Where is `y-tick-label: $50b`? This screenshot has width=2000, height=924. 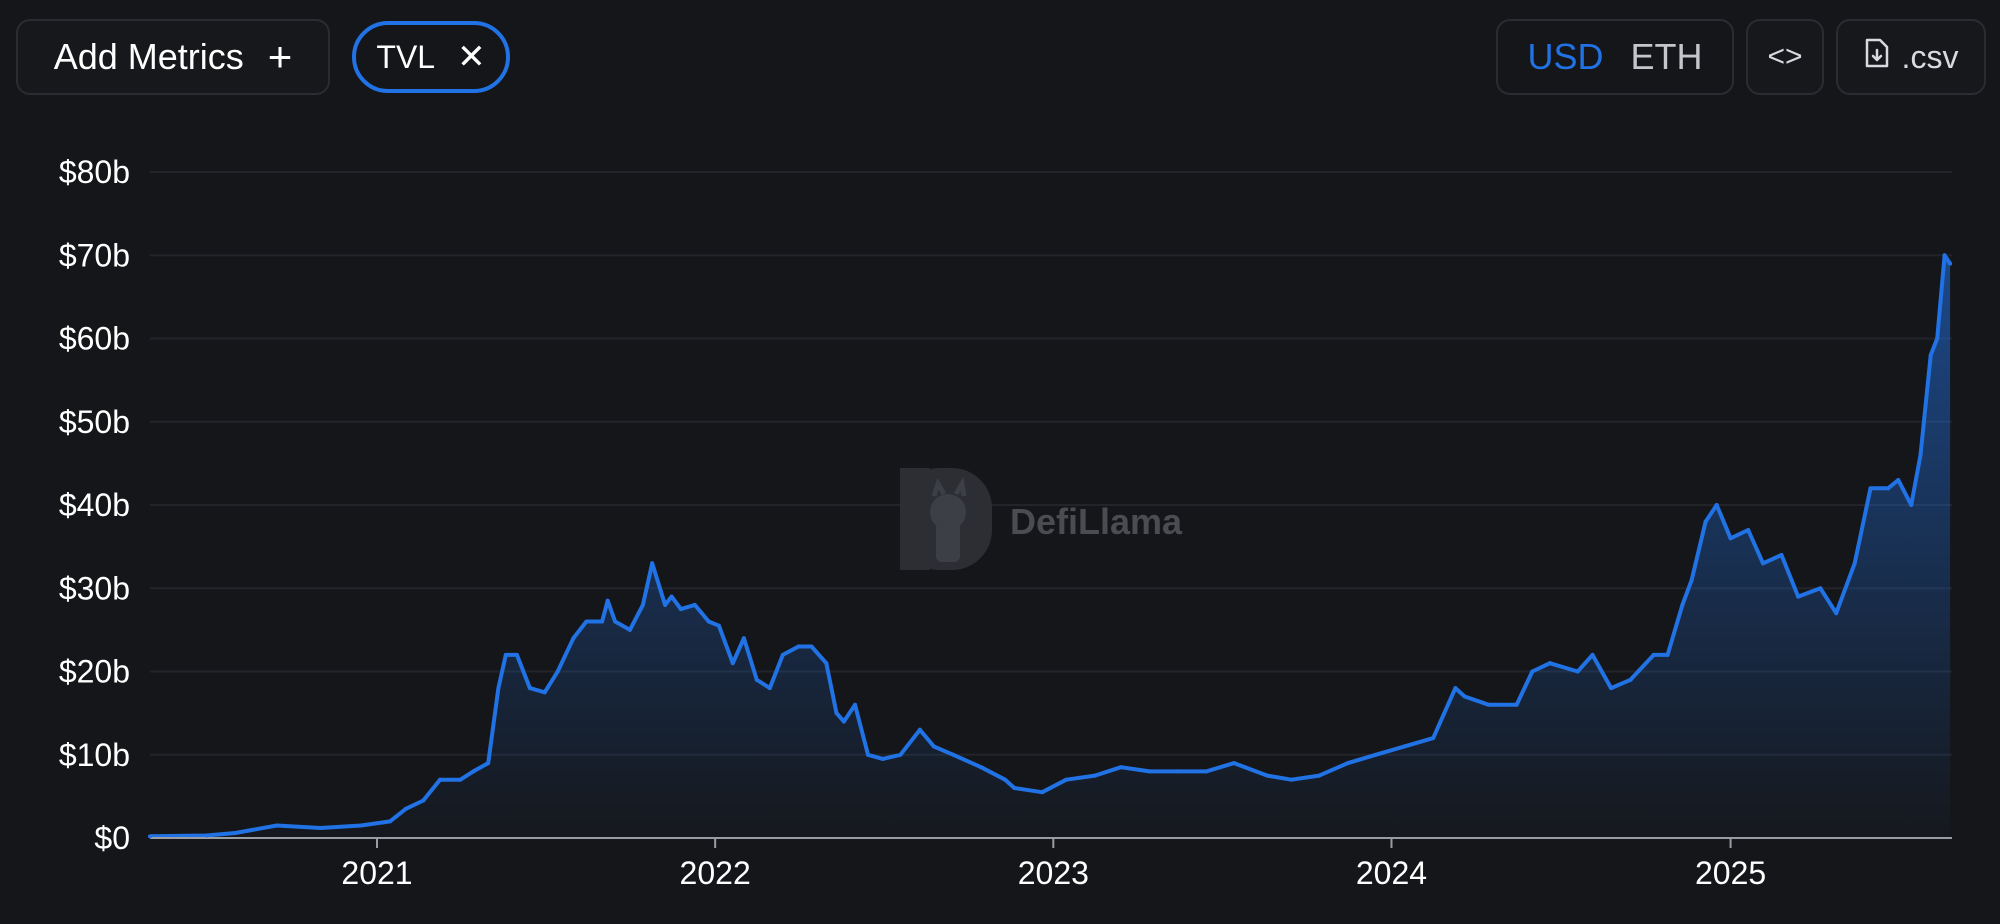 y-tick-label: $50b is located at coordinates (94, 422).